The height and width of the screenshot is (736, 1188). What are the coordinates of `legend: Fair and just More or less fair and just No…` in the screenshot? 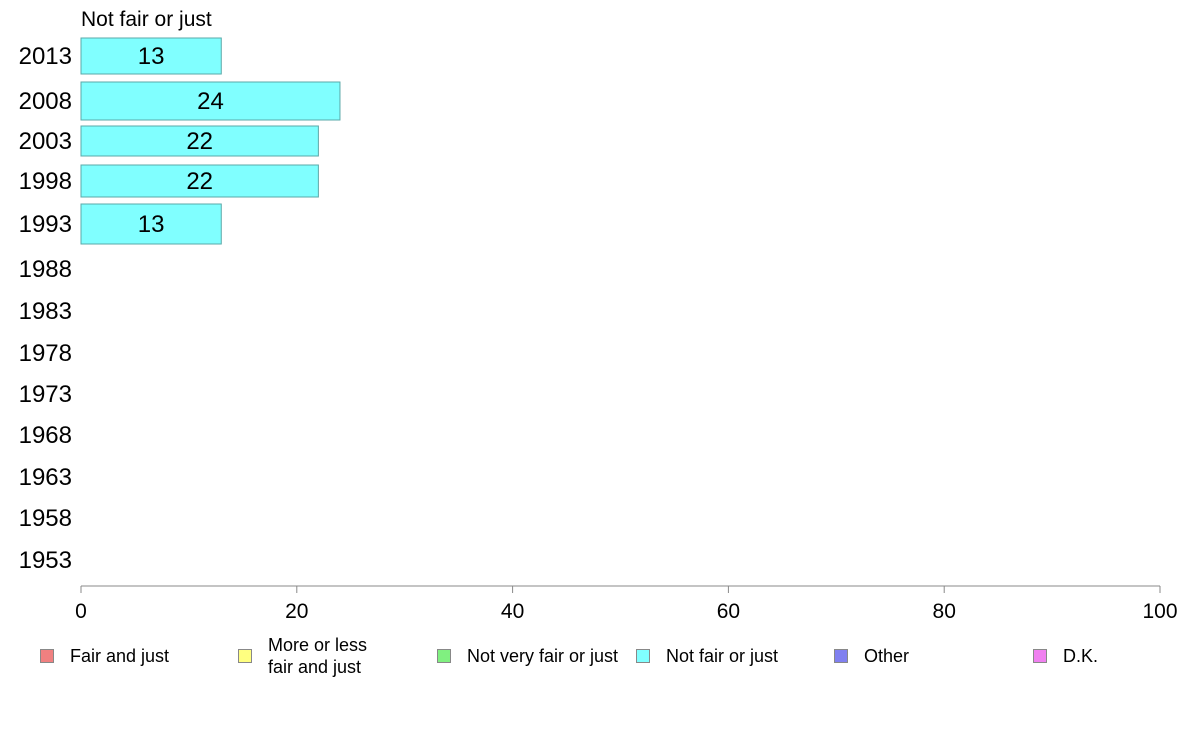 It's located at (594, 662).